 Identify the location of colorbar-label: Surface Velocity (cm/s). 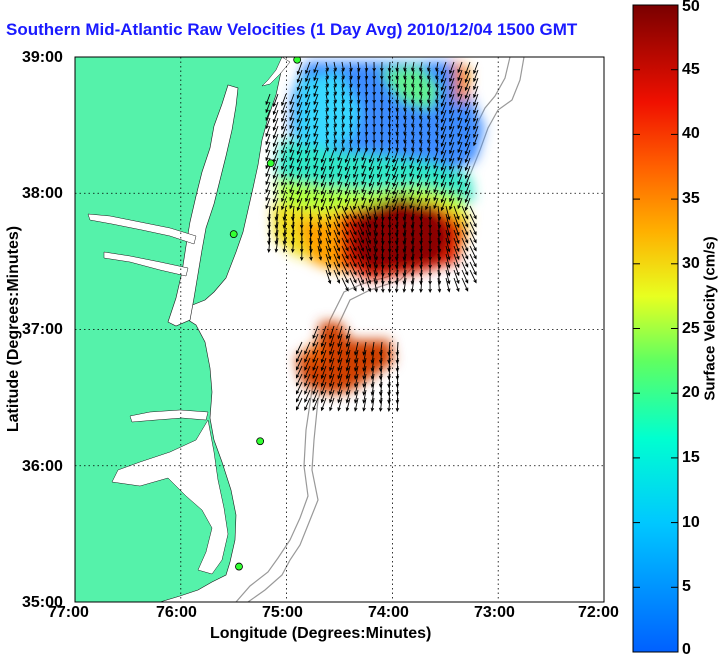
(710, 318).